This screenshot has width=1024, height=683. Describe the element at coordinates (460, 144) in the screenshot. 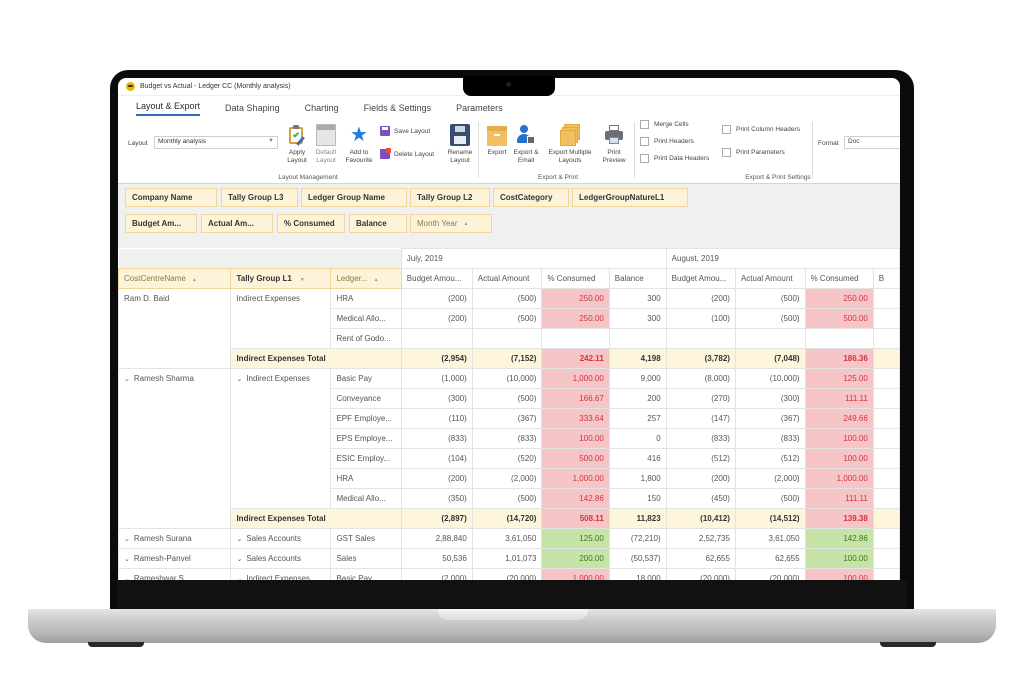

I see `rename-layout-button: Rename Layout` at that location.